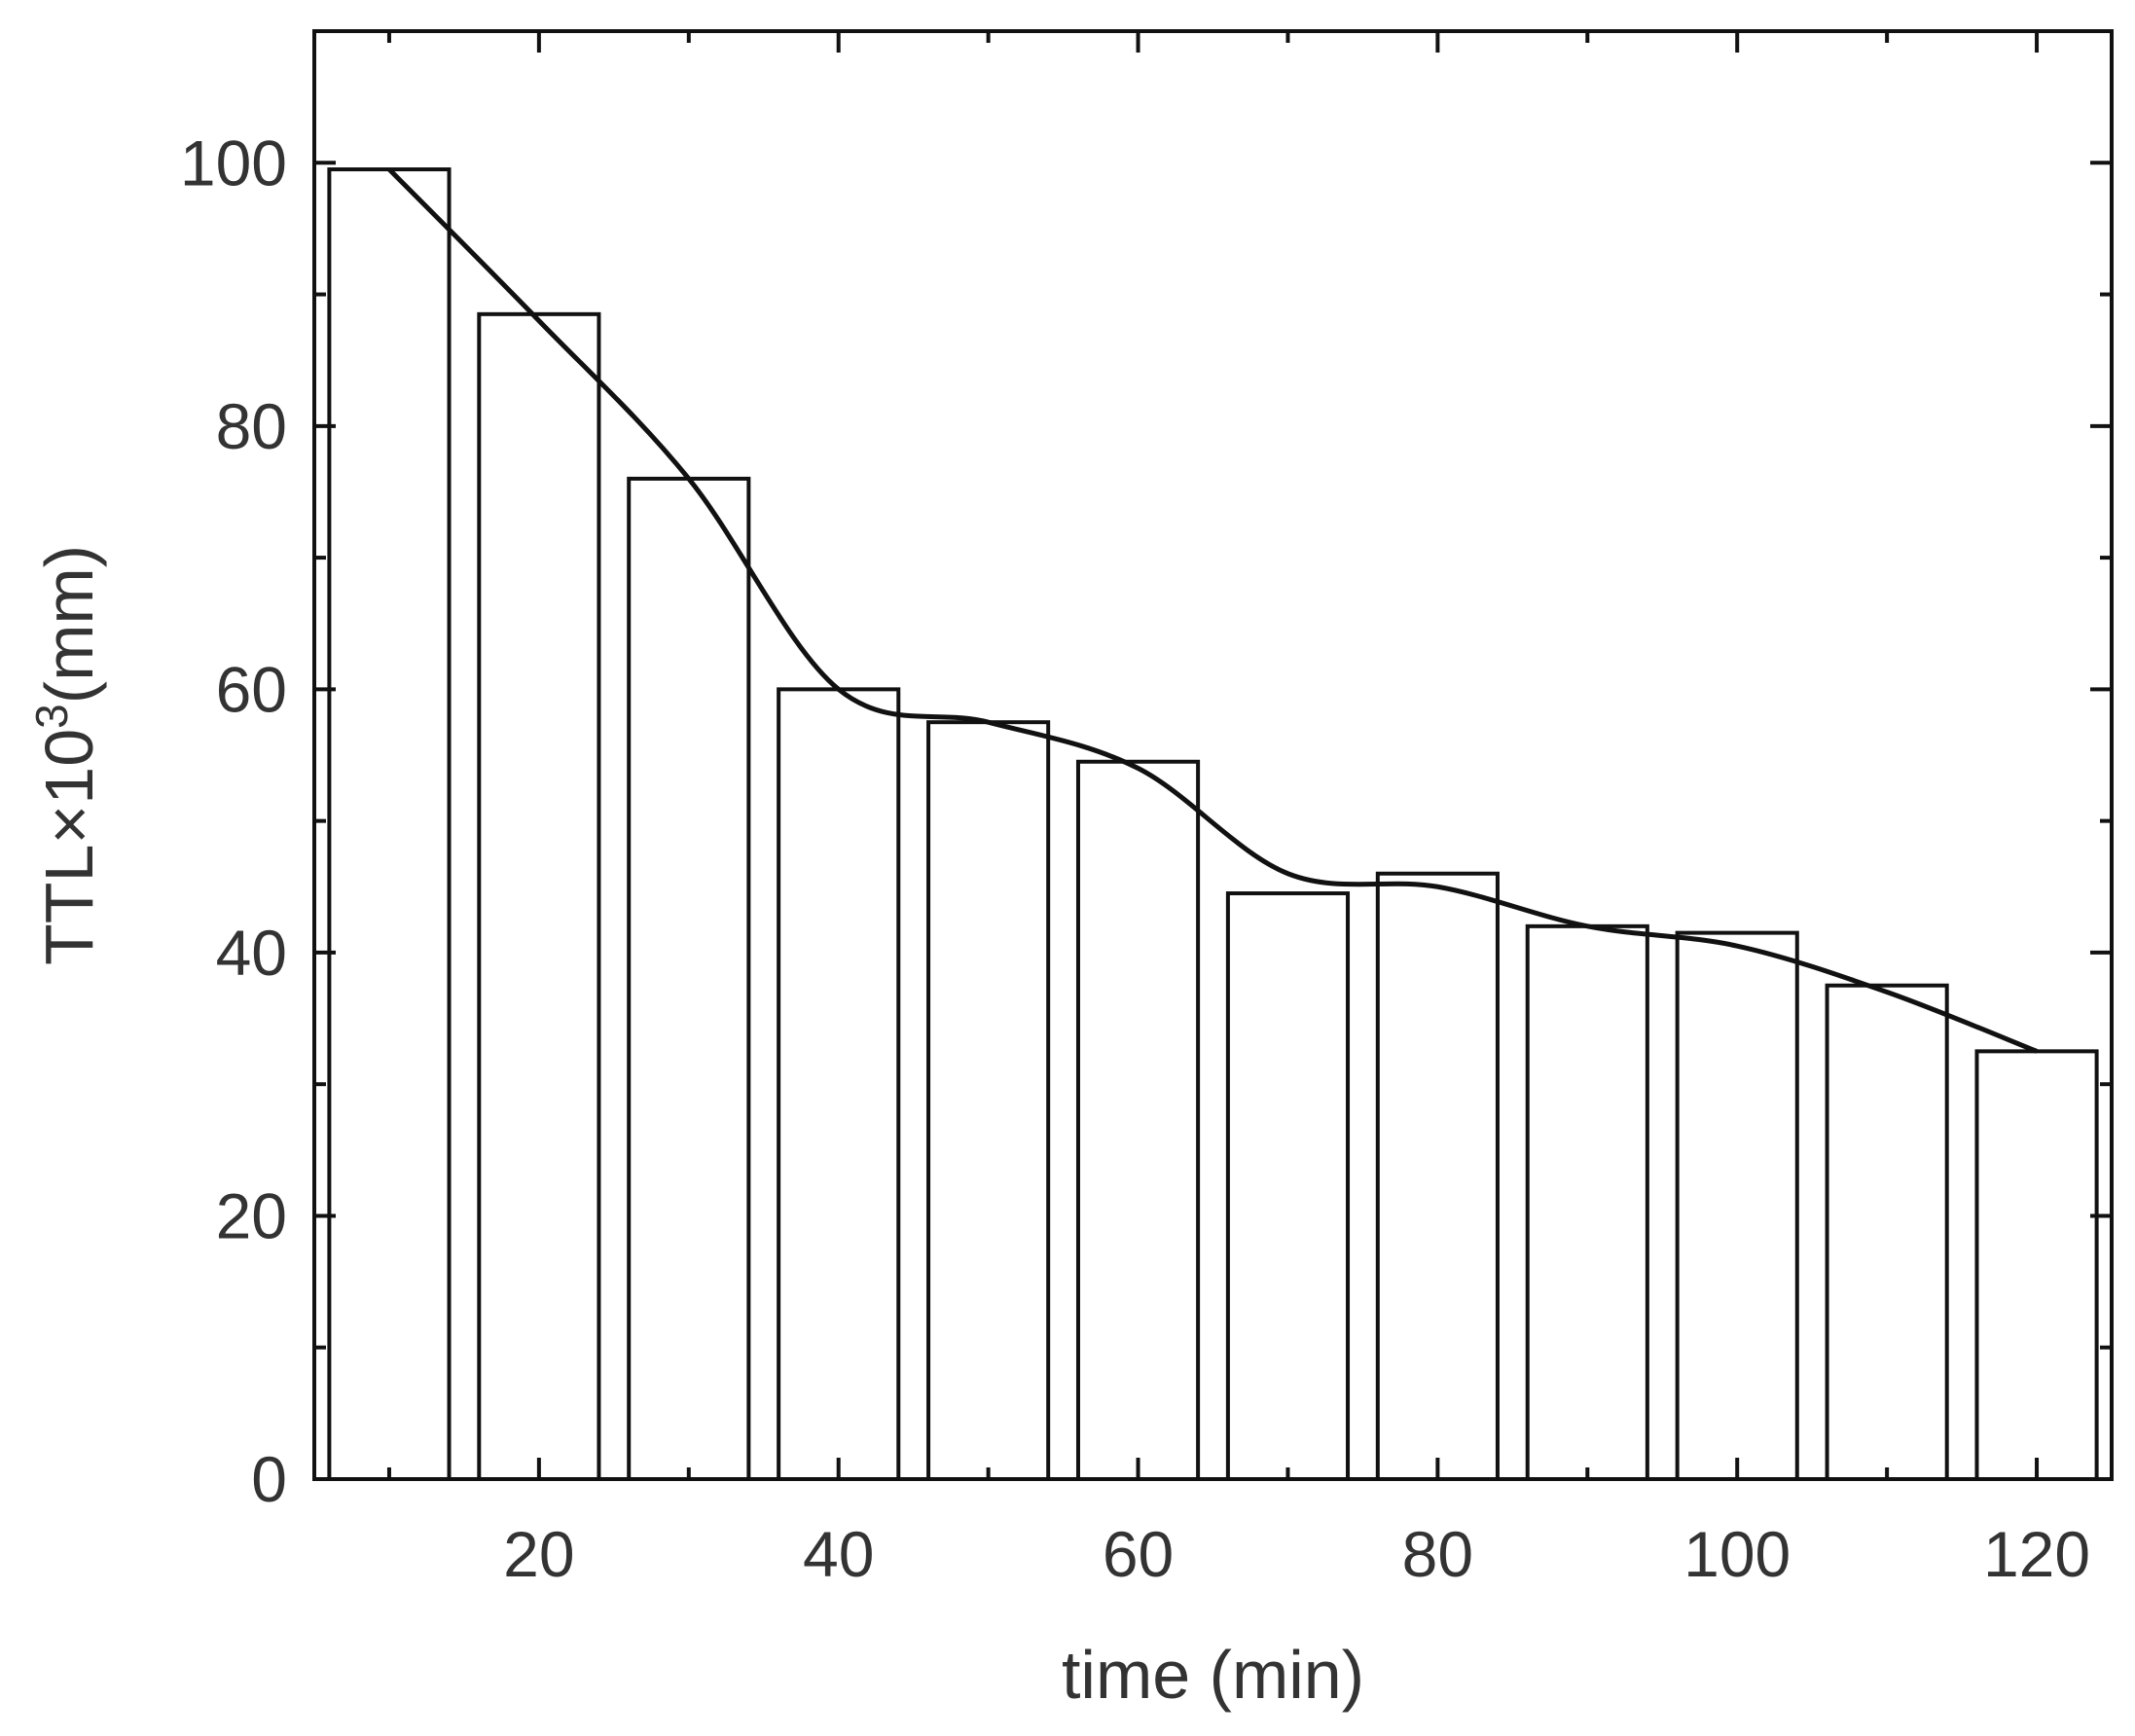  Describe the element at coordinates (838, 1554) in the screenshot. I see `x-tick-label-40: 40` at that location.